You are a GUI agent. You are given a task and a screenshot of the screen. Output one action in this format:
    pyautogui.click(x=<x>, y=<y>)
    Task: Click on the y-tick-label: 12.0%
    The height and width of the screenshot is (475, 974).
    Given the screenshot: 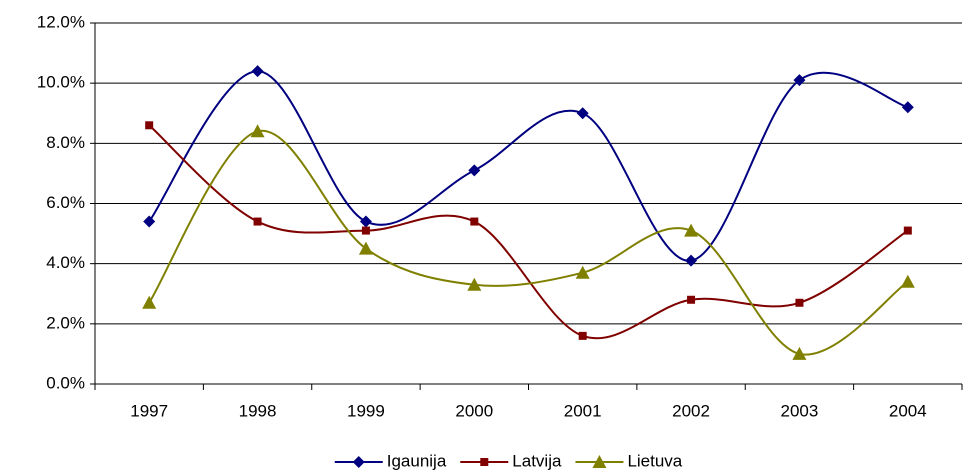 What is the action you would take?
    pyautogui.click(x=61, y=21)
    